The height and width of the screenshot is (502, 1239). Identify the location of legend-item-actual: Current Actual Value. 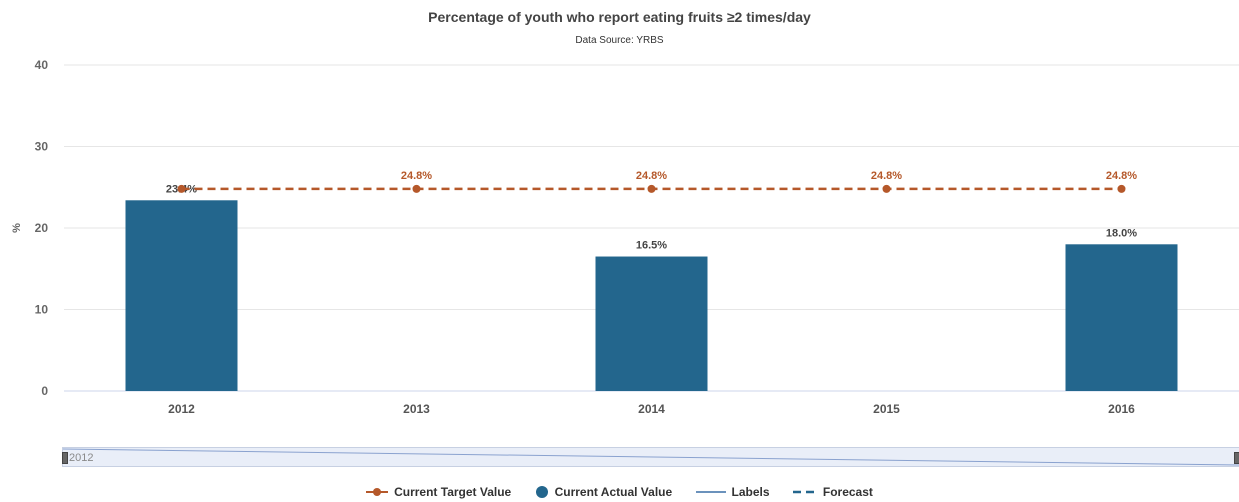
(604, 491).